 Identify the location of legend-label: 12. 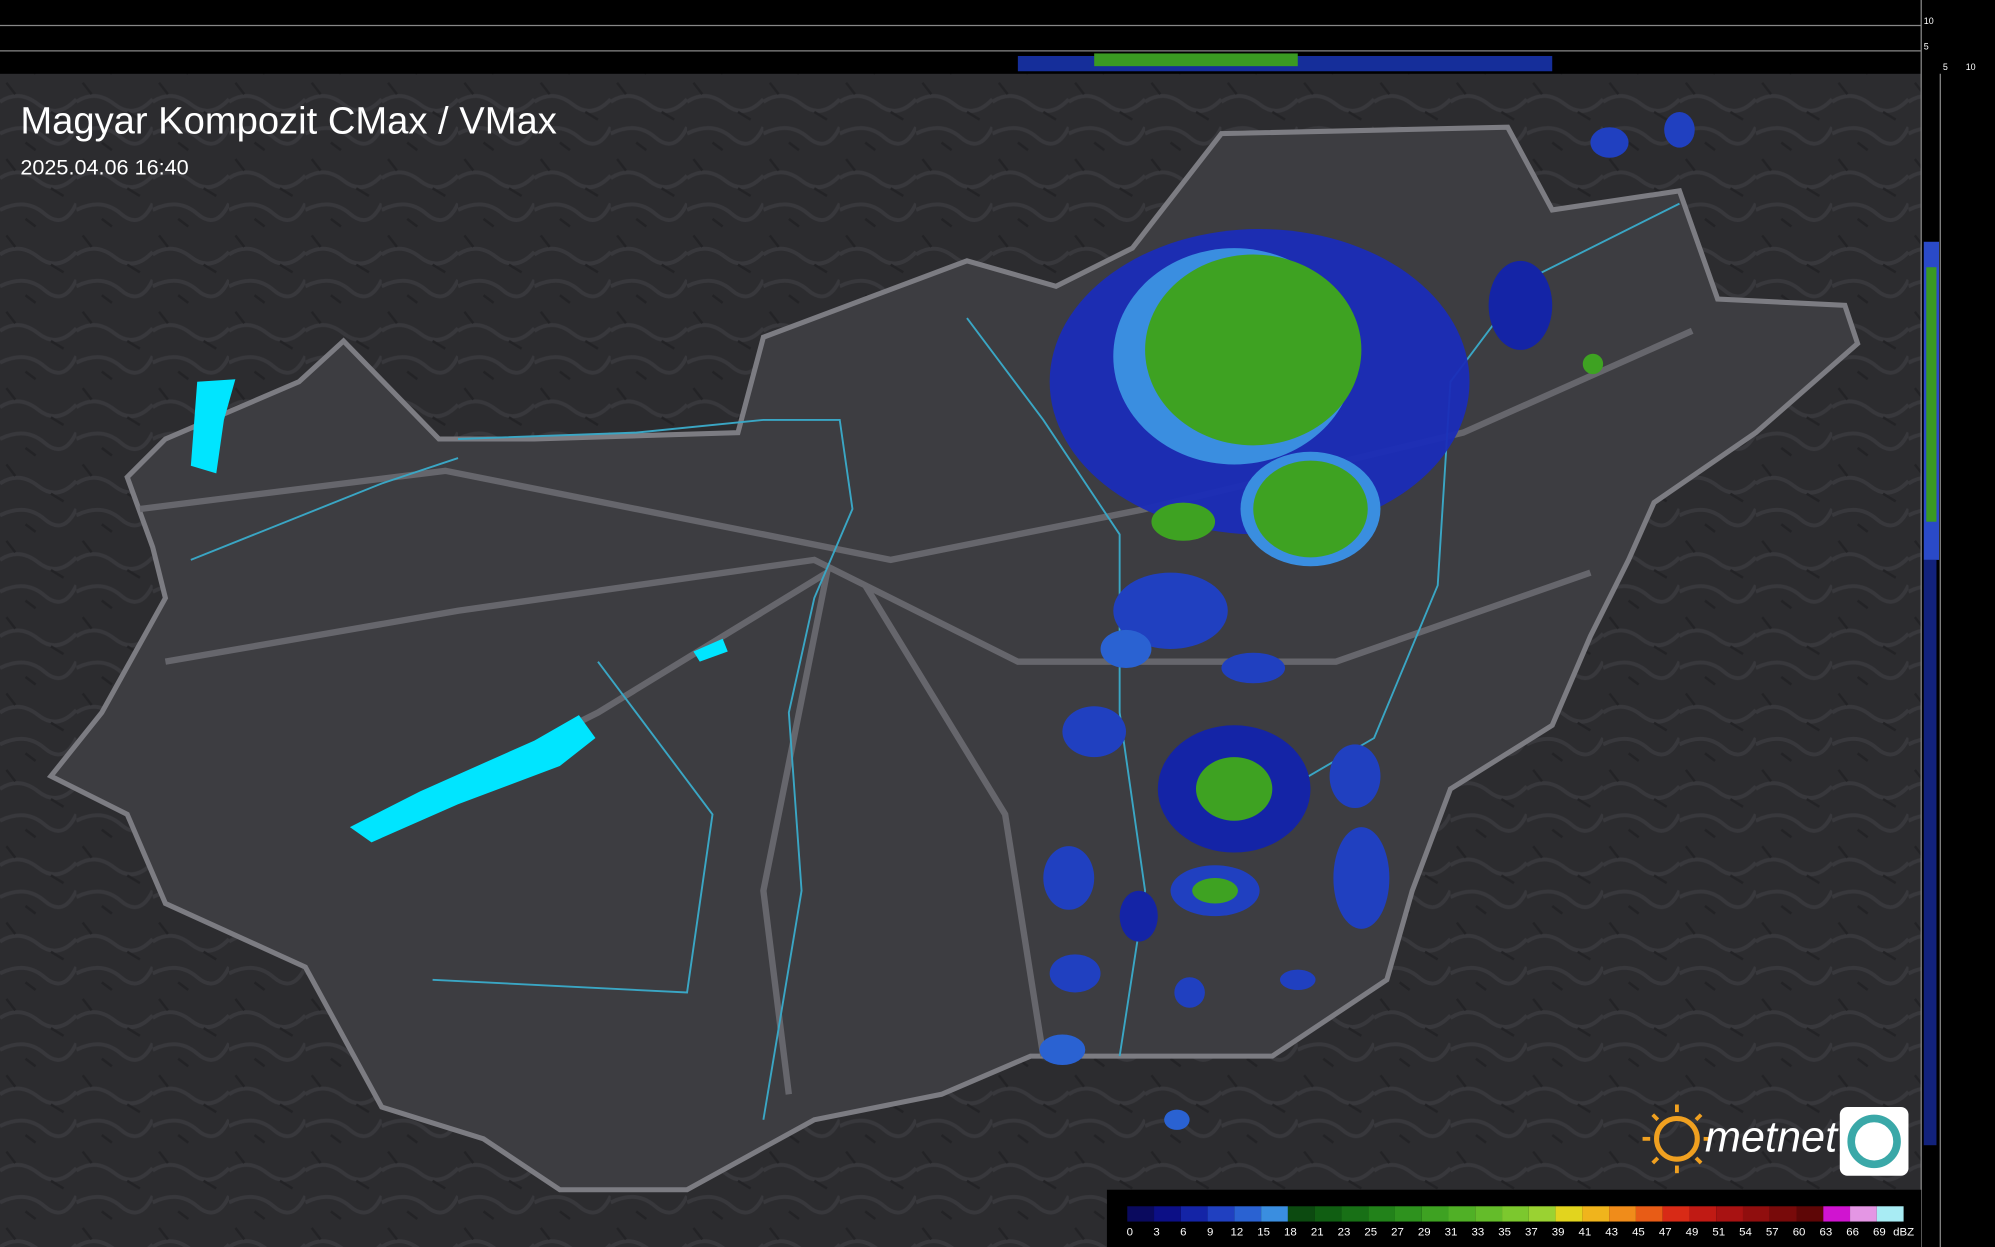
(1237, 1233).